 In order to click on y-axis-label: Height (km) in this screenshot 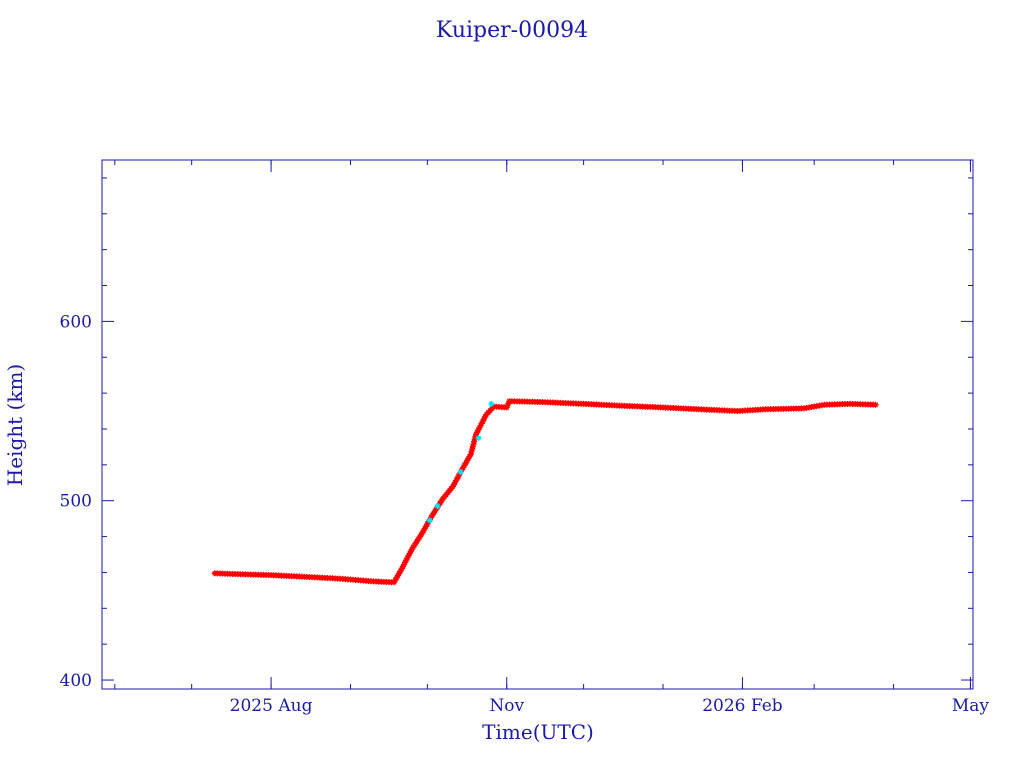, I will do `click(15, 425)`.